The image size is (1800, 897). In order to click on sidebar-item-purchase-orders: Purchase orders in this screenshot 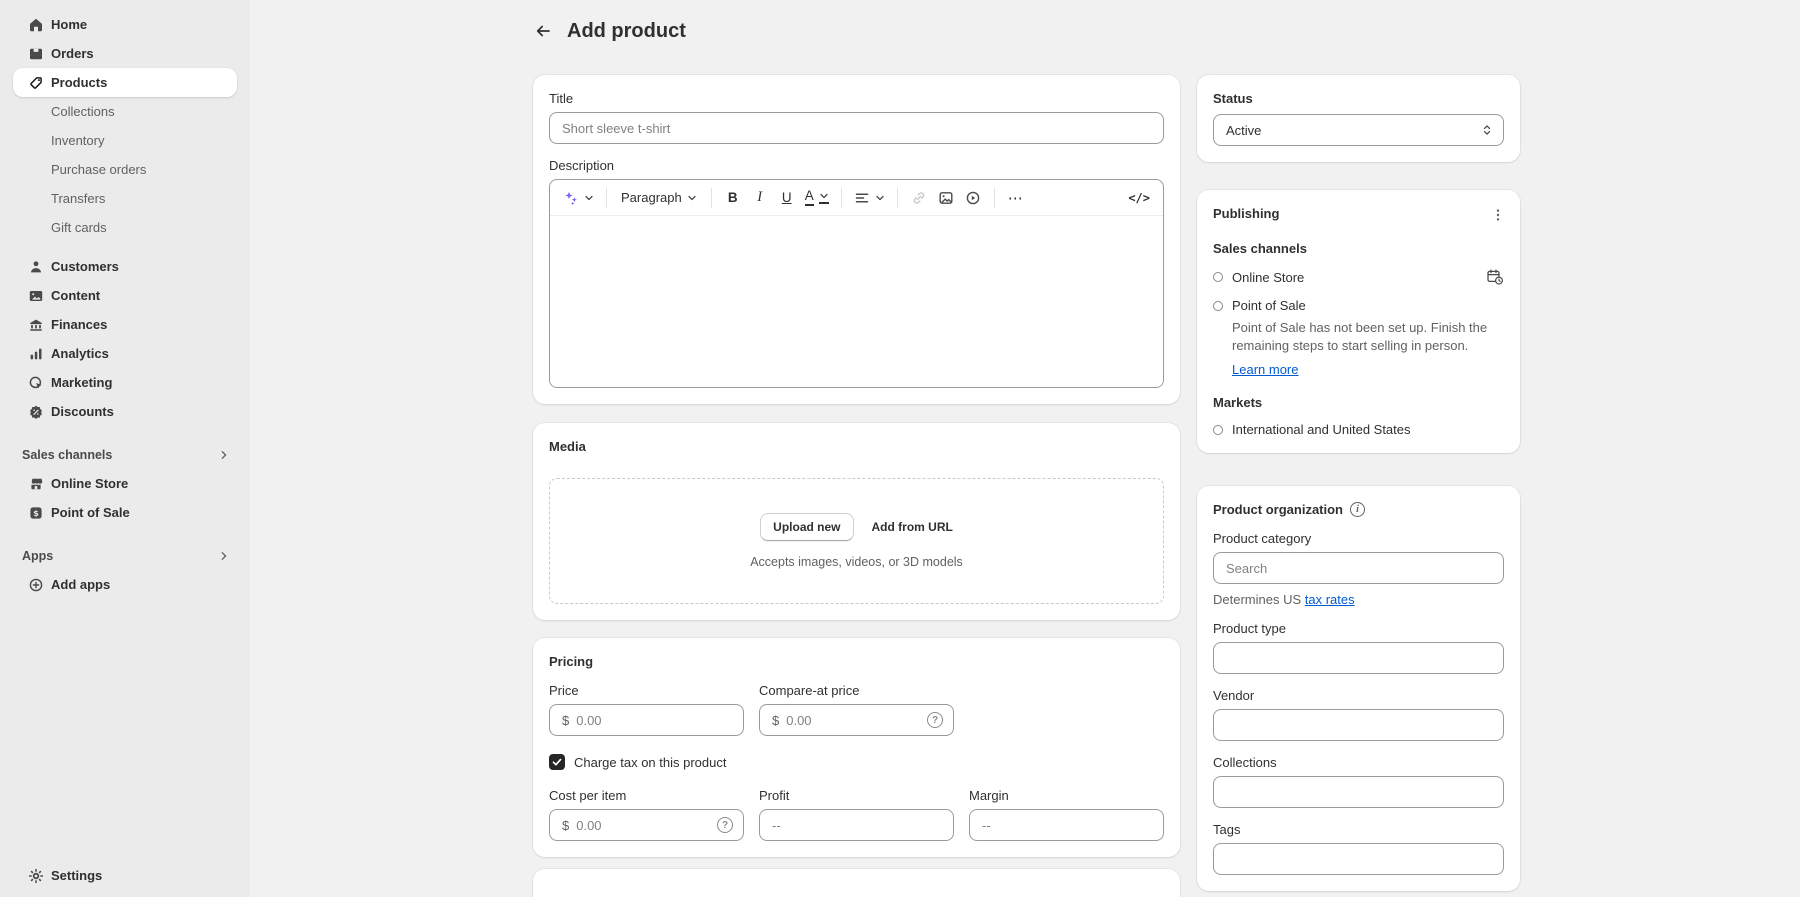, I will do `click(125, 169)`.